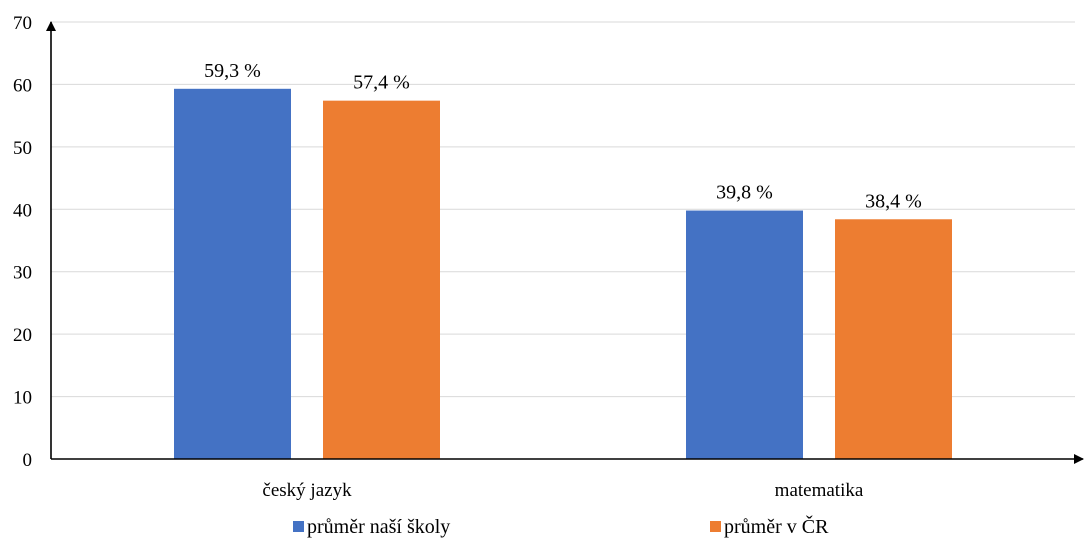  Describe the element at coordinates (562, 490) in the screenshot. I see `x-axis-category-labels: český jazyk matematika` at that location.